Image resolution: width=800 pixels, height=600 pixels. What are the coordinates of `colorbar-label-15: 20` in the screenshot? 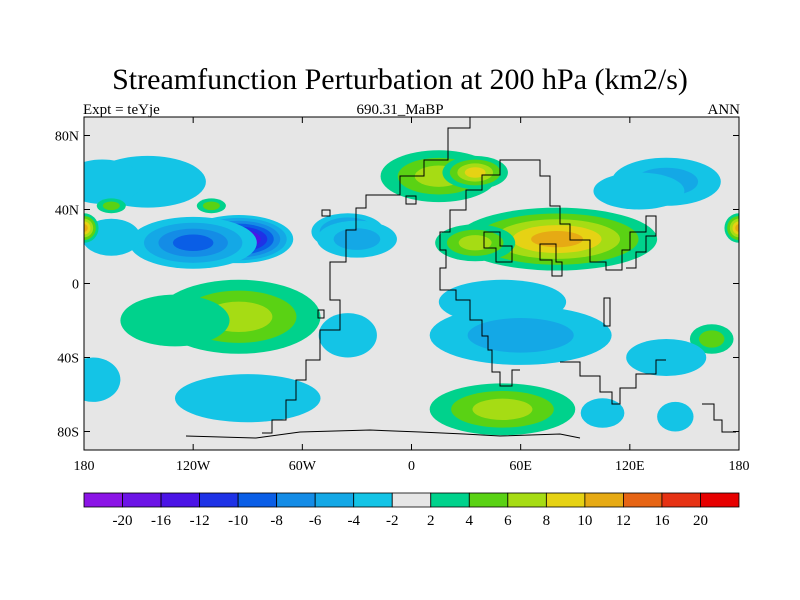 It's located at (700, 521).